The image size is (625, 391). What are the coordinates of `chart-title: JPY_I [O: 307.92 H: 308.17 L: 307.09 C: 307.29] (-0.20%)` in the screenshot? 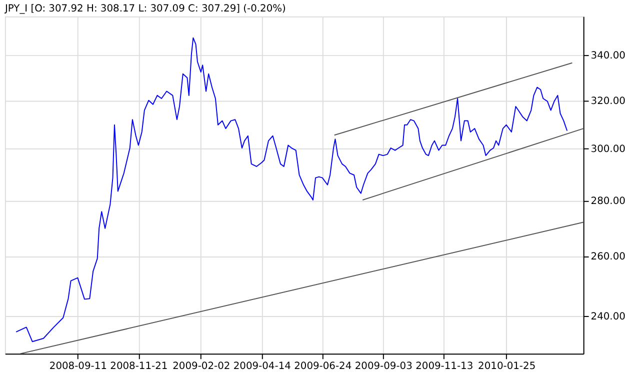 It's located at (145, 8).